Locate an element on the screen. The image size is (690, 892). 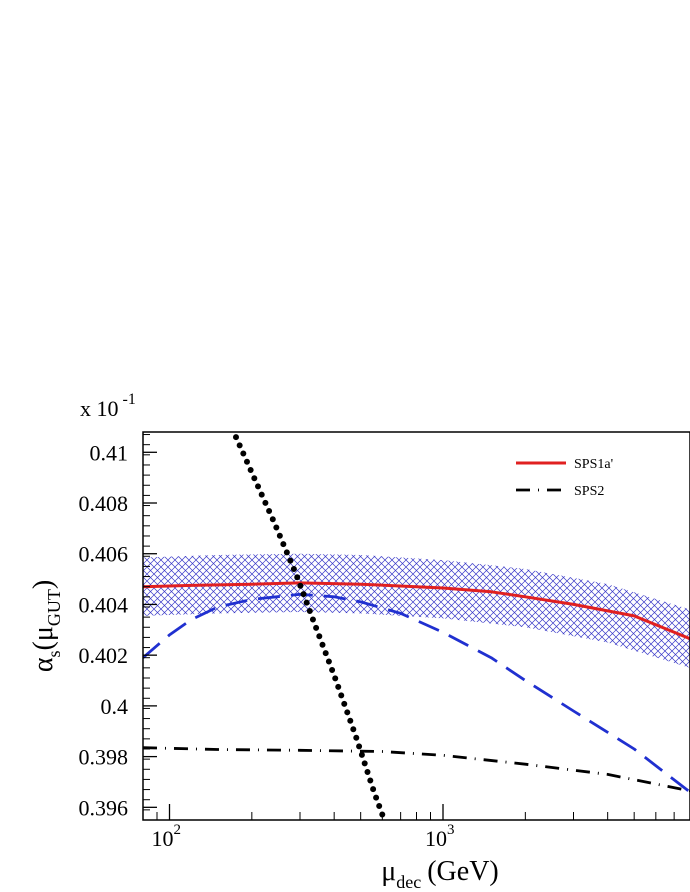
series-line-solid is located at coordinates (416, 611).